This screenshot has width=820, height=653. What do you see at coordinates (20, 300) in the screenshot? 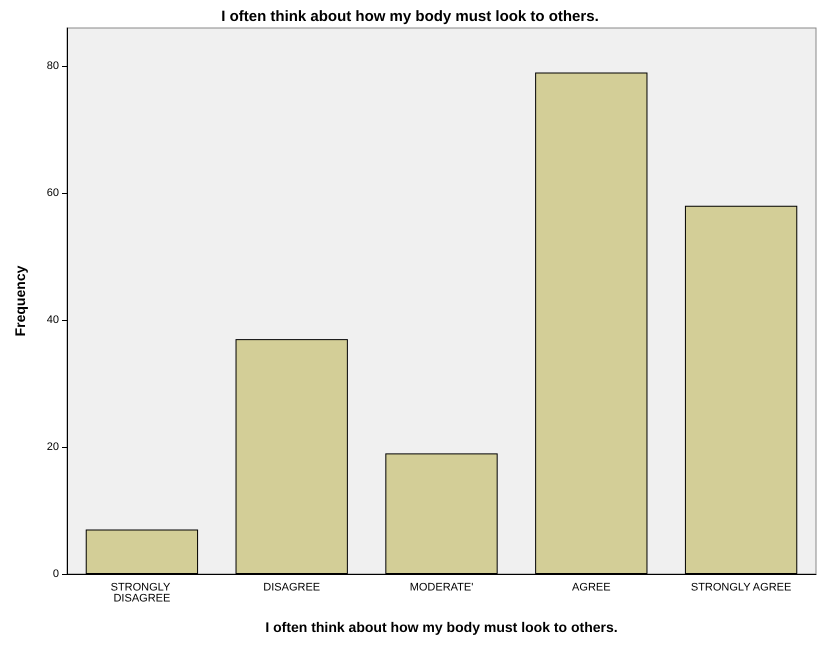
I see `y-axis-title: Frequency` at bounding box center [20, 300].